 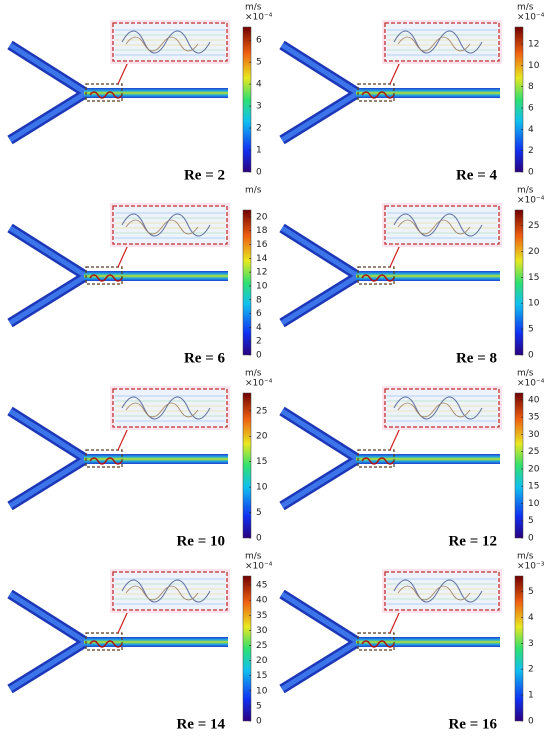 What do you see at coordinates (262, 245) in the screenshot?
I see `colorbar-tick-label: 16` at bounding box center [262, 245].